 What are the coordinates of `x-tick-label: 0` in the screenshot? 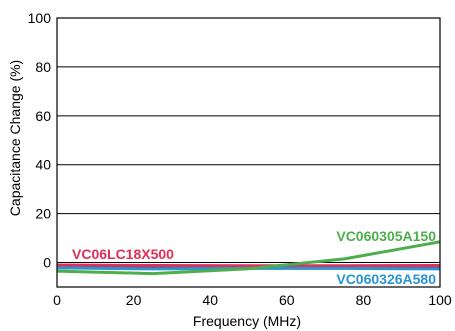 It's located at (57, 300).